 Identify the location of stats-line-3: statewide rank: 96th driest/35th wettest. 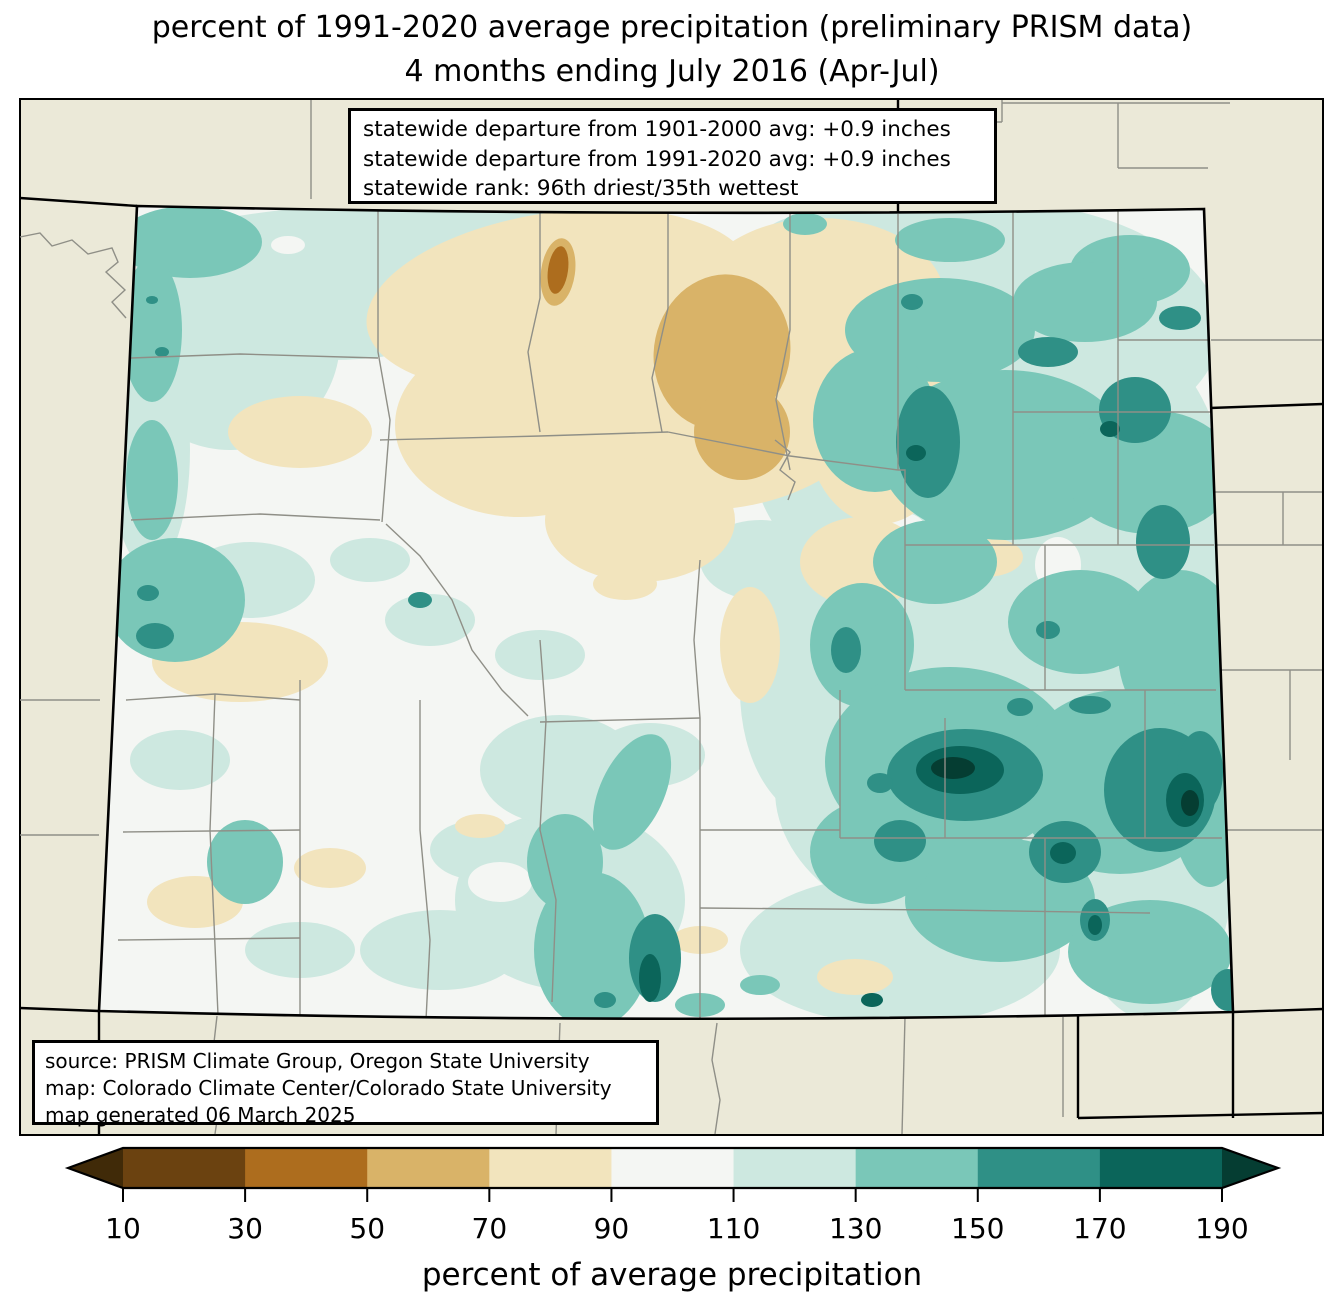
(581, 189).